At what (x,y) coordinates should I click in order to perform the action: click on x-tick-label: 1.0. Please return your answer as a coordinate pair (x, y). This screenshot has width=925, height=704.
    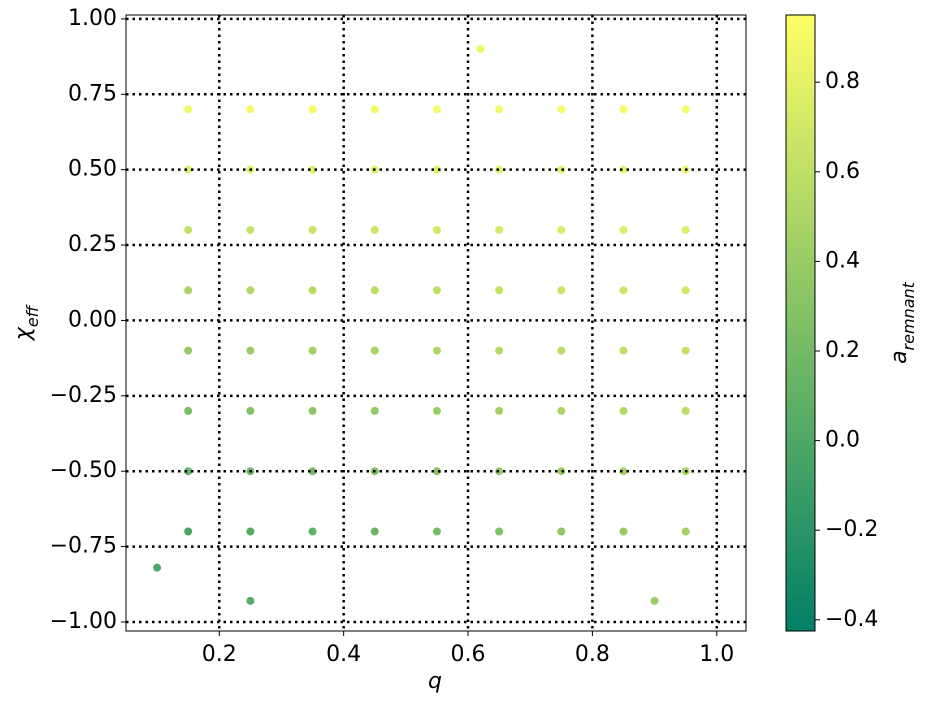
    Looking at the image, I should click on (716, 654).